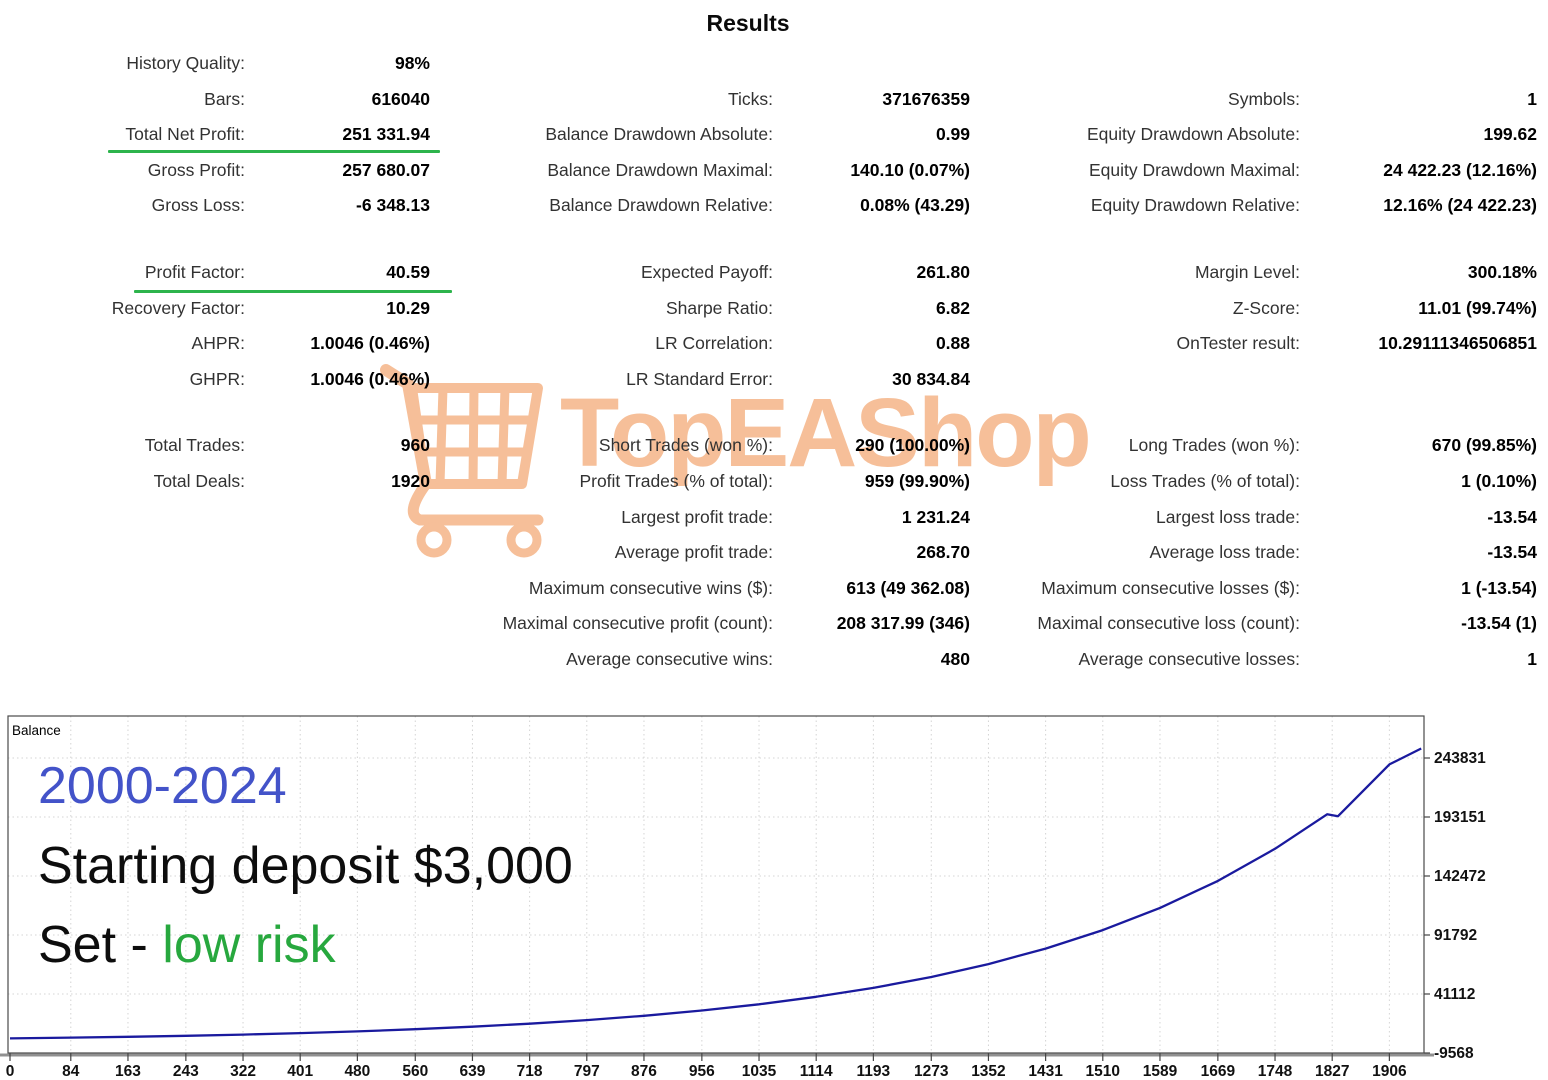 The image size is (1548, 1080). I want to click on x-tick-label: 401, so click(300, 1071).